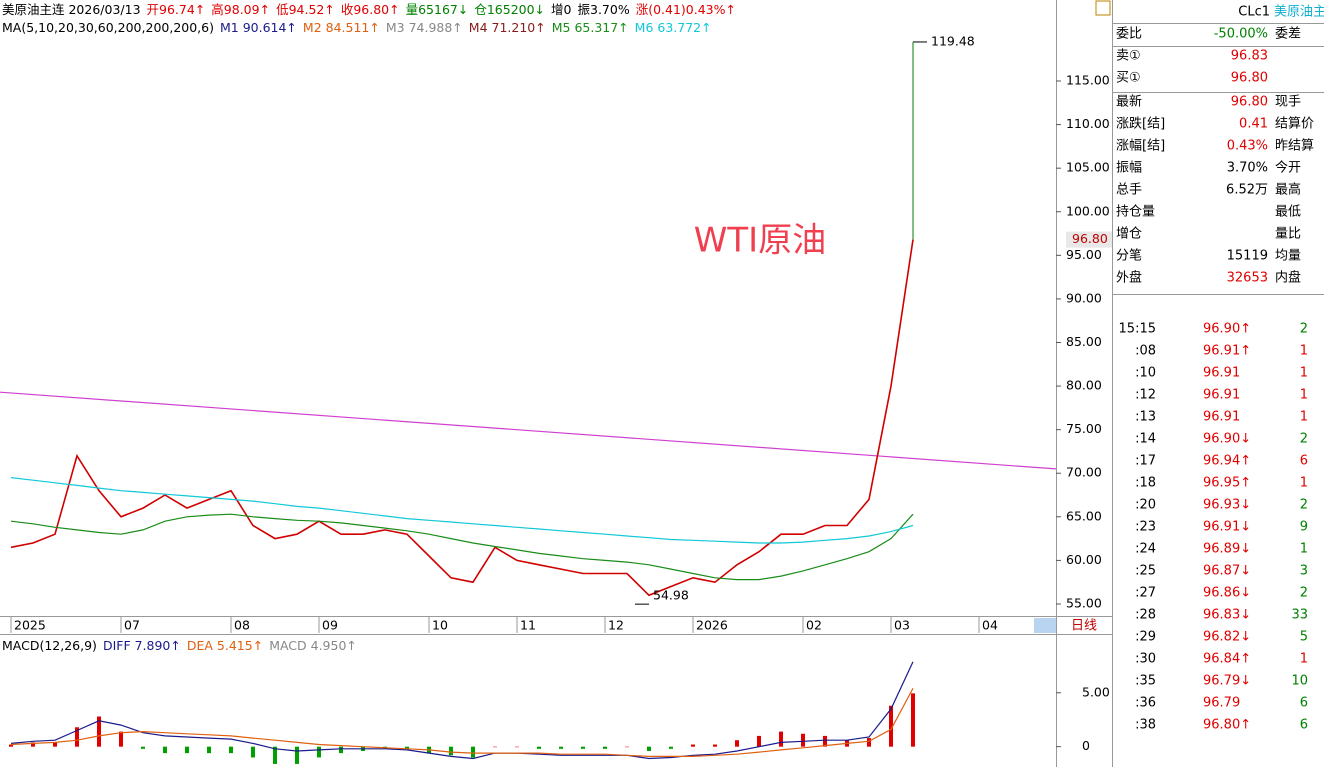 This screenshot has width=1324, height=767. Describe the element at coordinates (1145, 417) in the screenshot. I see `tick-time: :13` at that location.